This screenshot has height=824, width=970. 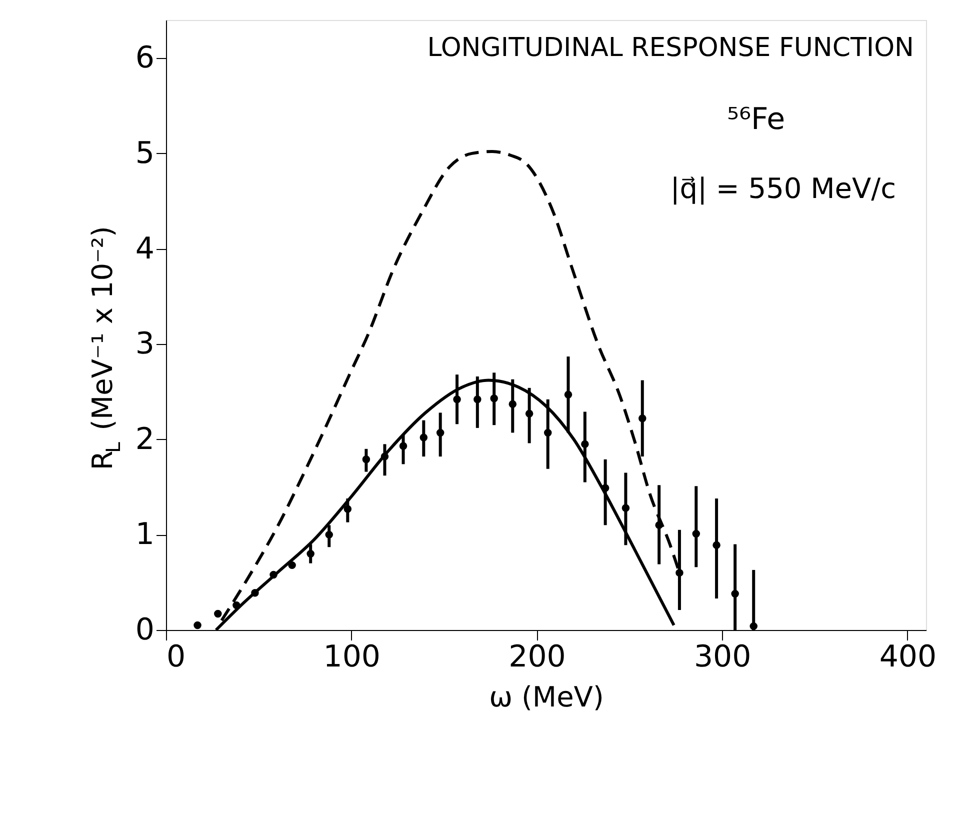 I want to click on x-tick-label: 300, so click(x=723, y=657).